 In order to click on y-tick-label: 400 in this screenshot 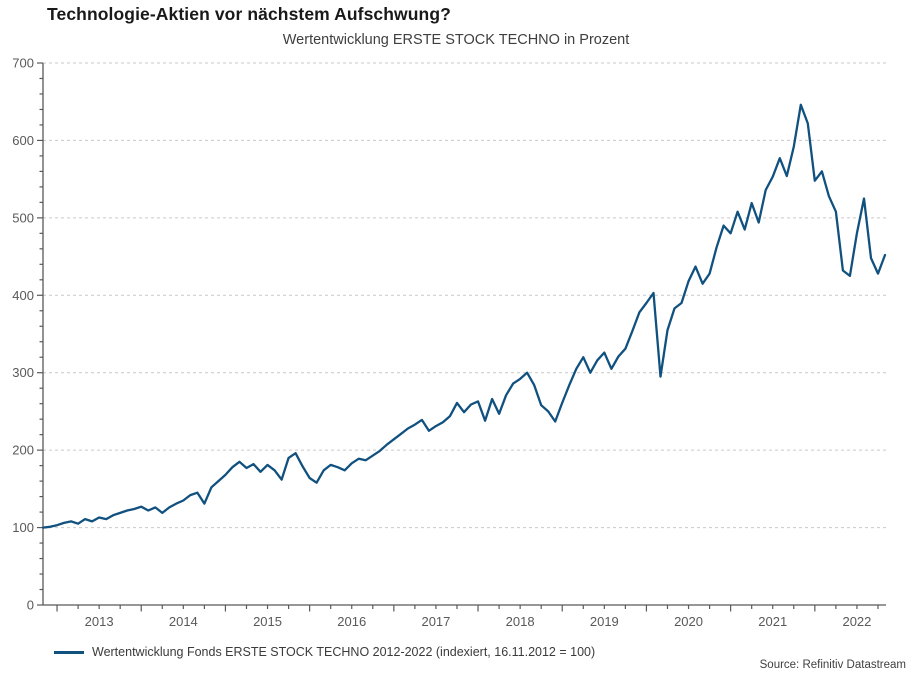, I will do `click(23, 295)`.